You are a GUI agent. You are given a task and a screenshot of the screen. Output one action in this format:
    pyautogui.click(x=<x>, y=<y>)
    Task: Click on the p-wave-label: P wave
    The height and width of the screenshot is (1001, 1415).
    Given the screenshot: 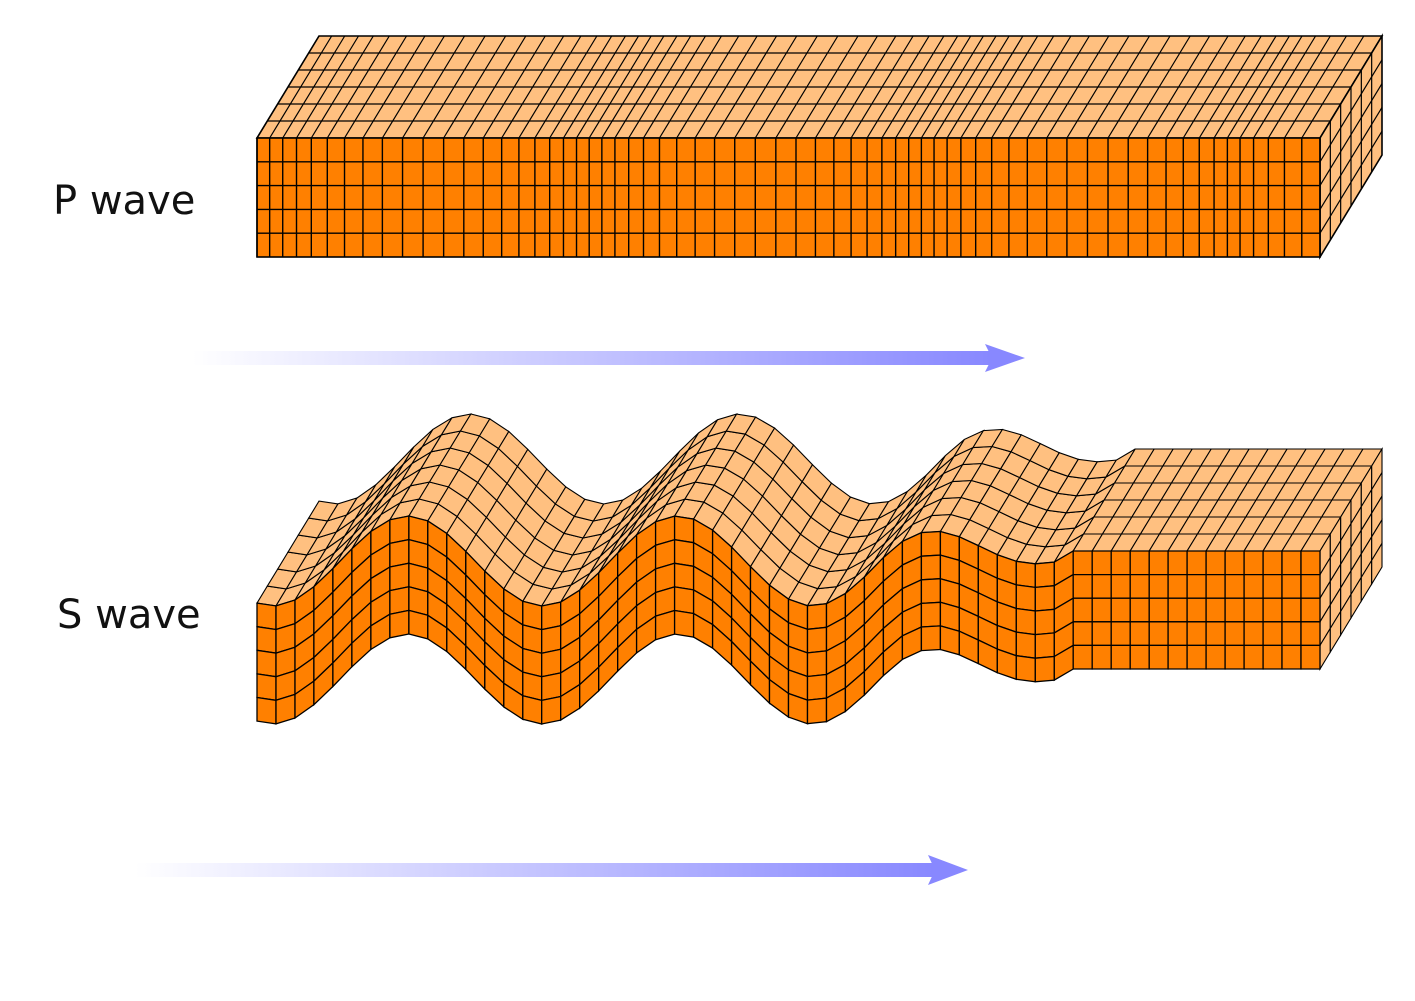 What is the action you would take?
    pyautogui.click(x=124, y=201)
    